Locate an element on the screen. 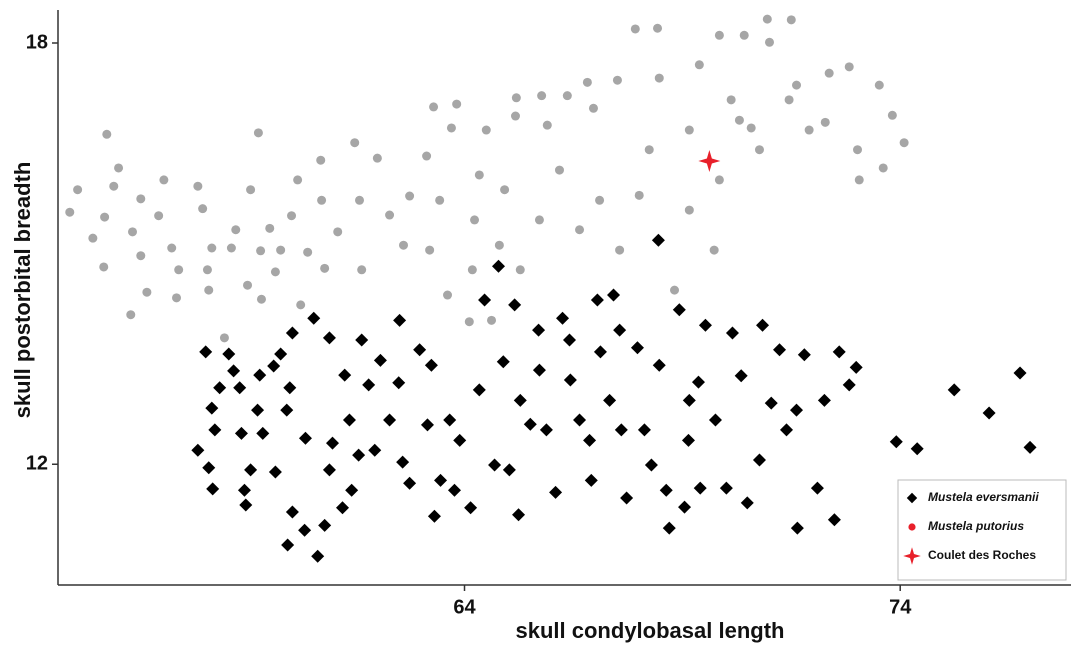  series-star is located at coordinates (709, 160).